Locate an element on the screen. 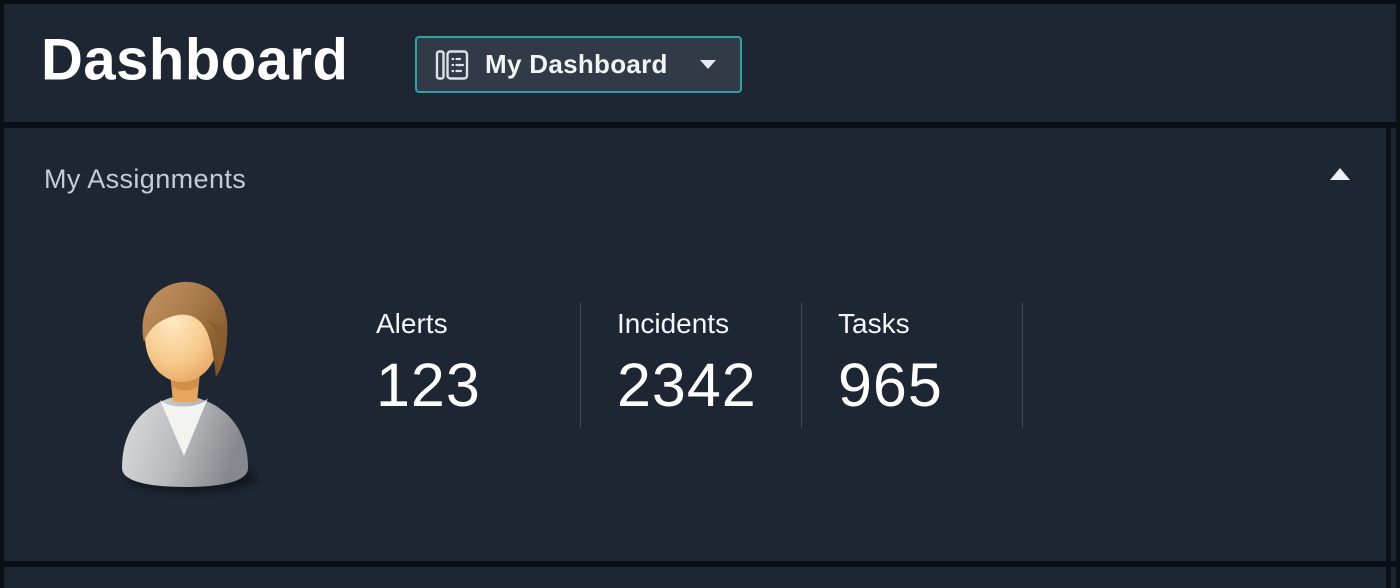 This screenshot has height=588, width=1400. collapse-panel-button is located at coordinates (1340, 174).